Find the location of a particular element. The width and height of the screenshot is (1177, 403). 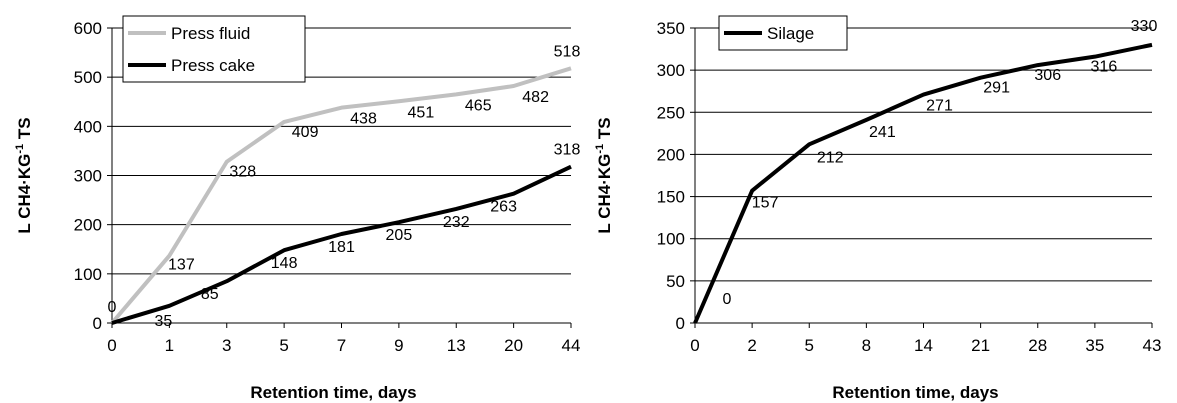

x-tick-label: 3 is located at coordinates (226, 345).